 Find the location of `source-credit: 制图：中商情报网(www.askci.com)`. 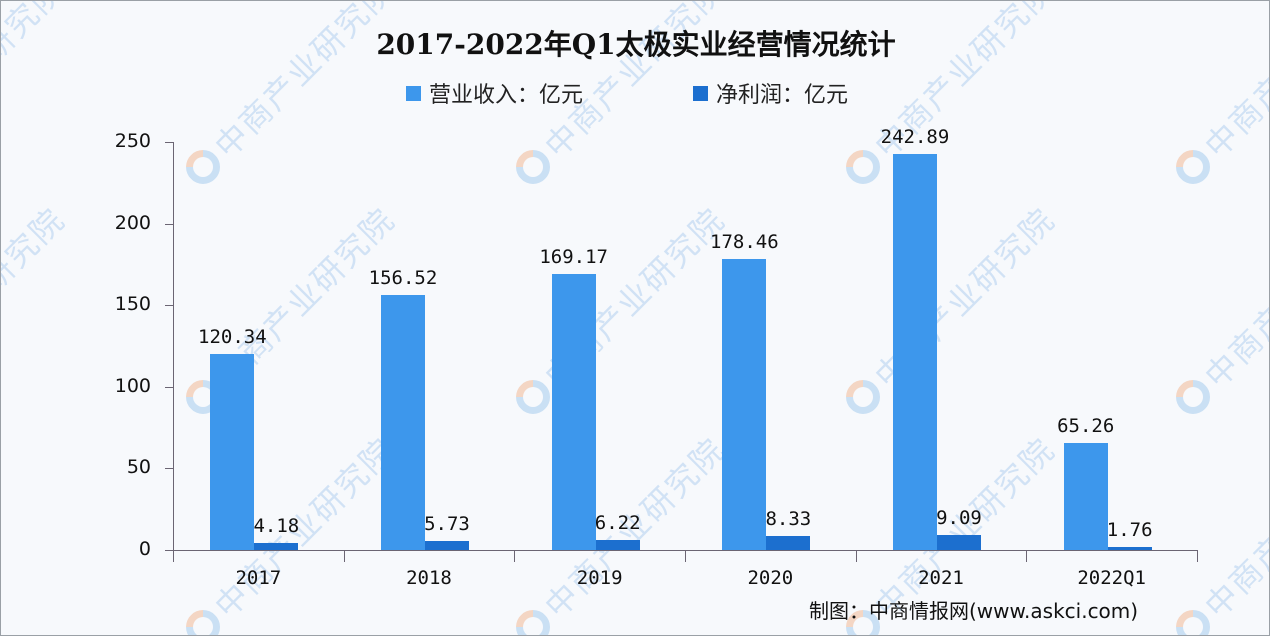

source-credit: 制图：中商情报网(www.askci.com) is located at coordinates (974, 611).